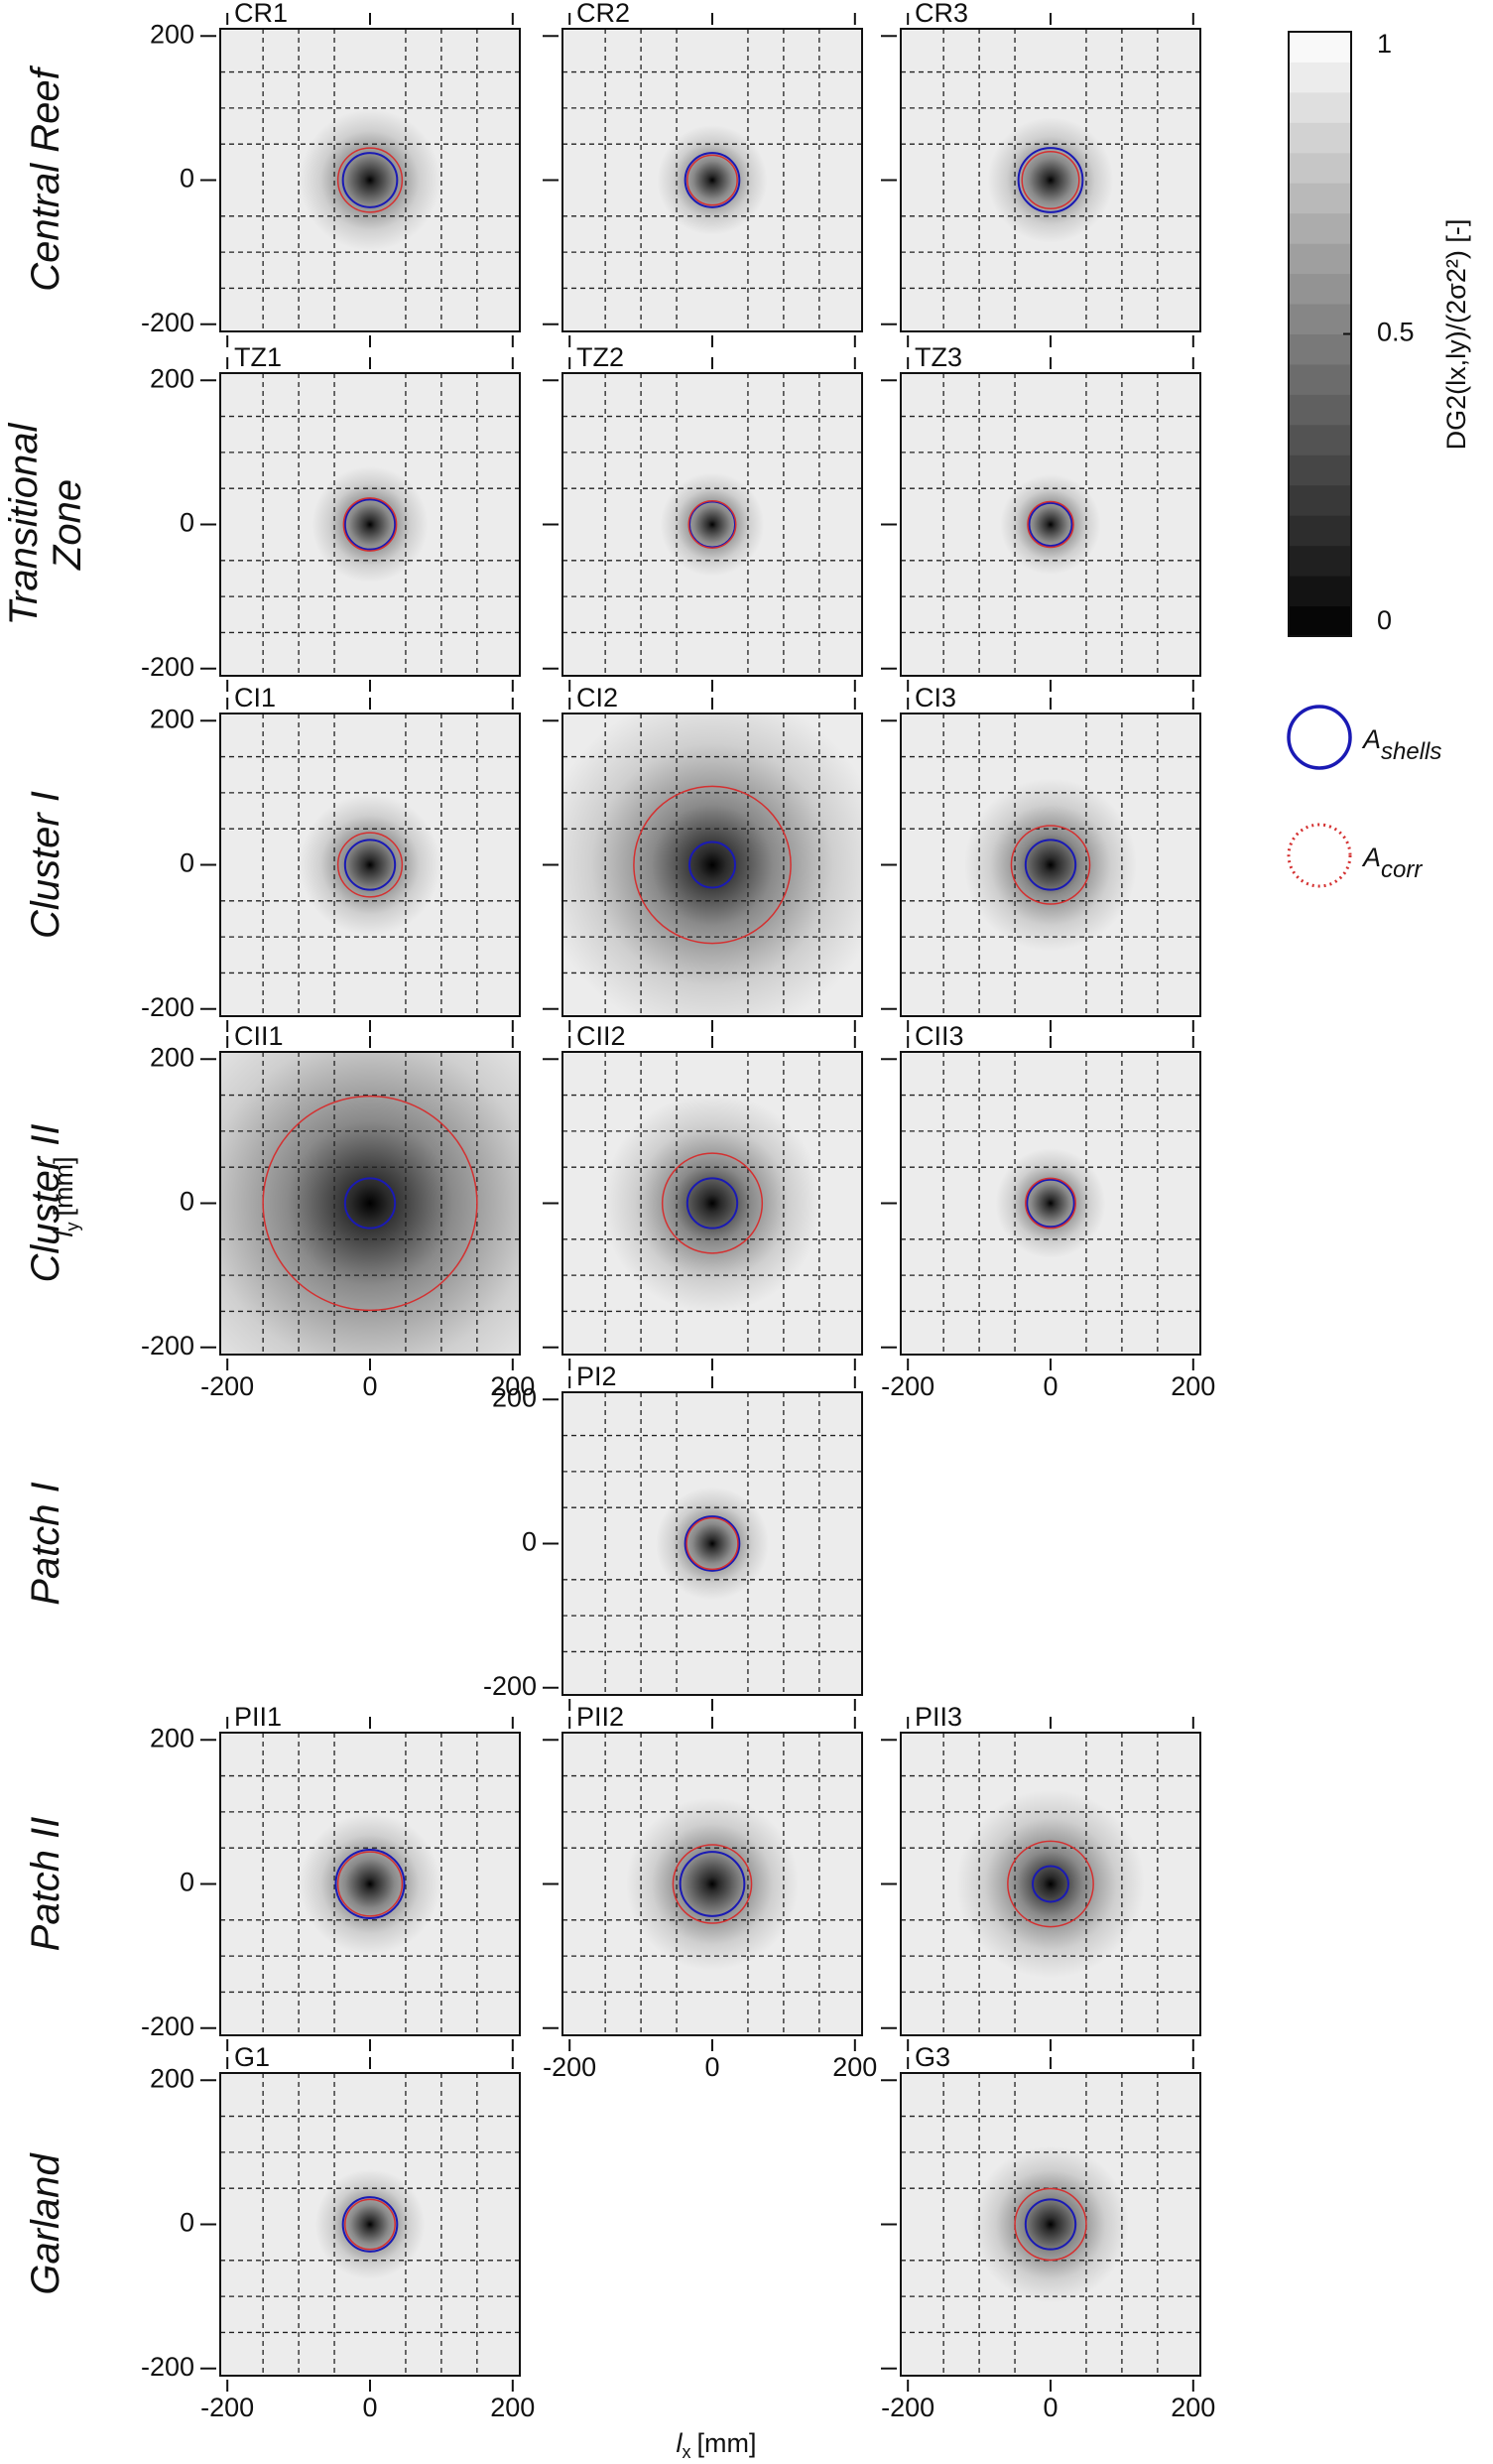  I want to click on panel-title: CII2, so click(601, 1036).